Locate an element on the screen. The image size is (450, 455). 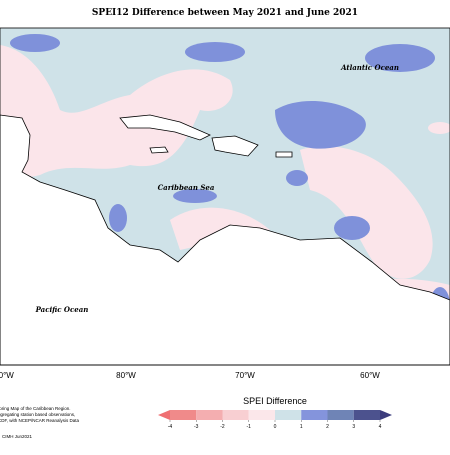
legend-title: SPEI Difference is located at coordinates (275, 401).